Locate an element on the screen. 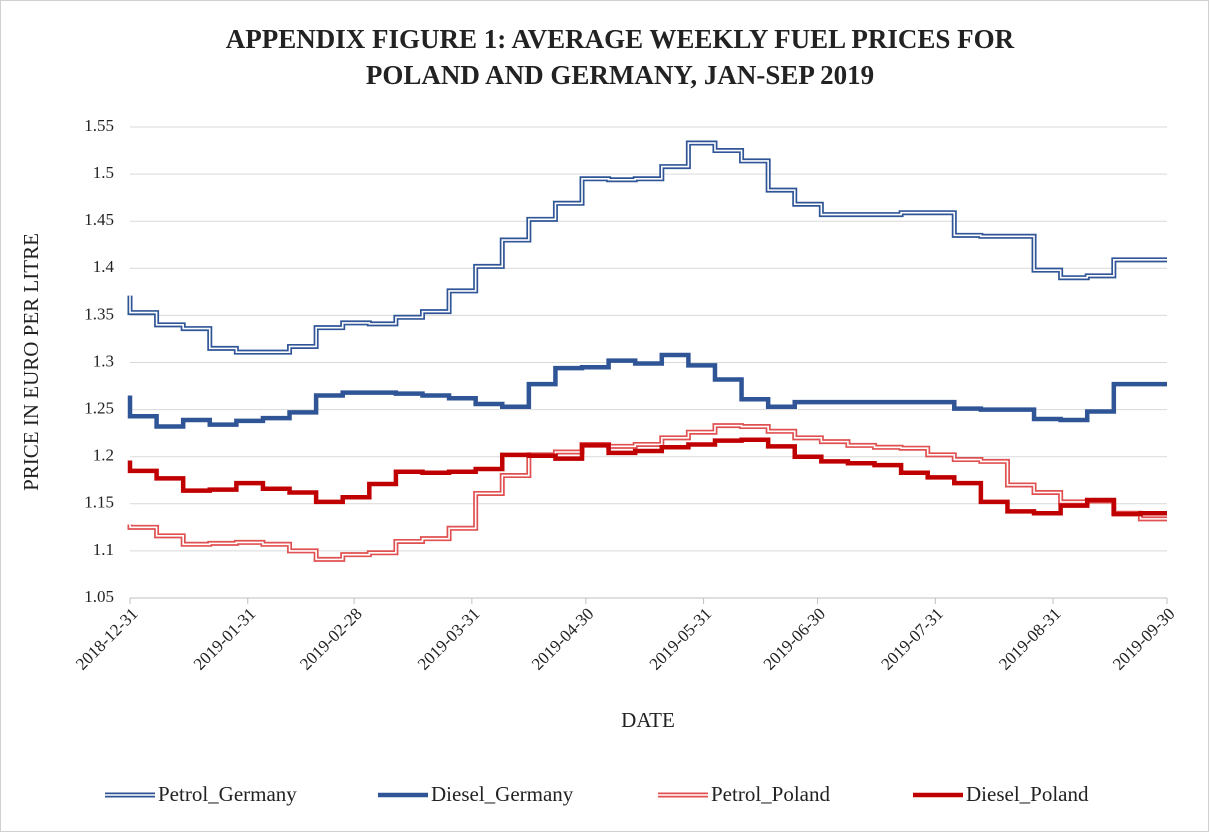  legend-label: Diesel_Poland is located at coordinates (1027, 794).